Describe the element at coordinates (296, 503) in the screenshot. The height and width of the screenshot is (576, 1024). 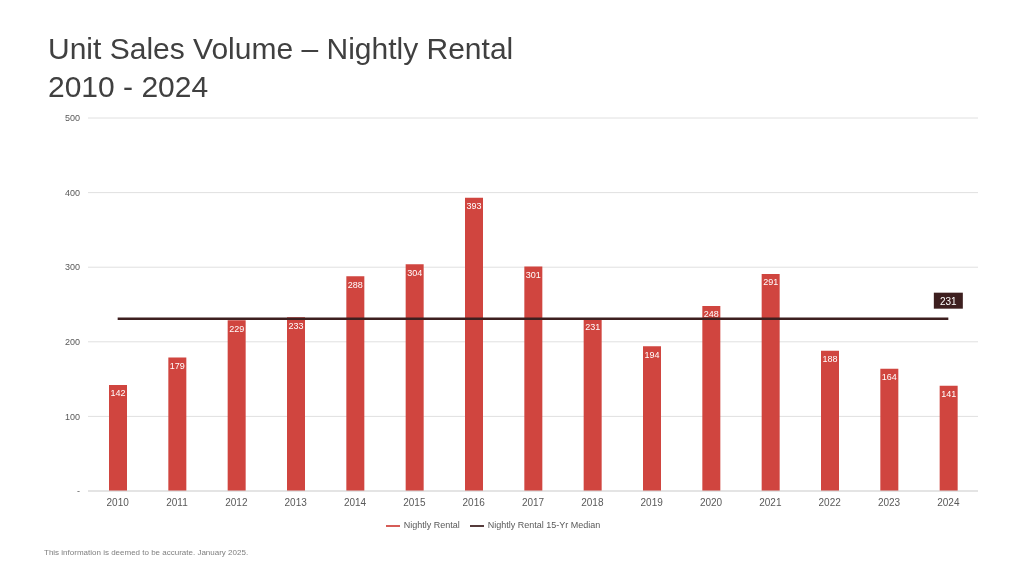
I see `x-tick-label: 2013` at that location.